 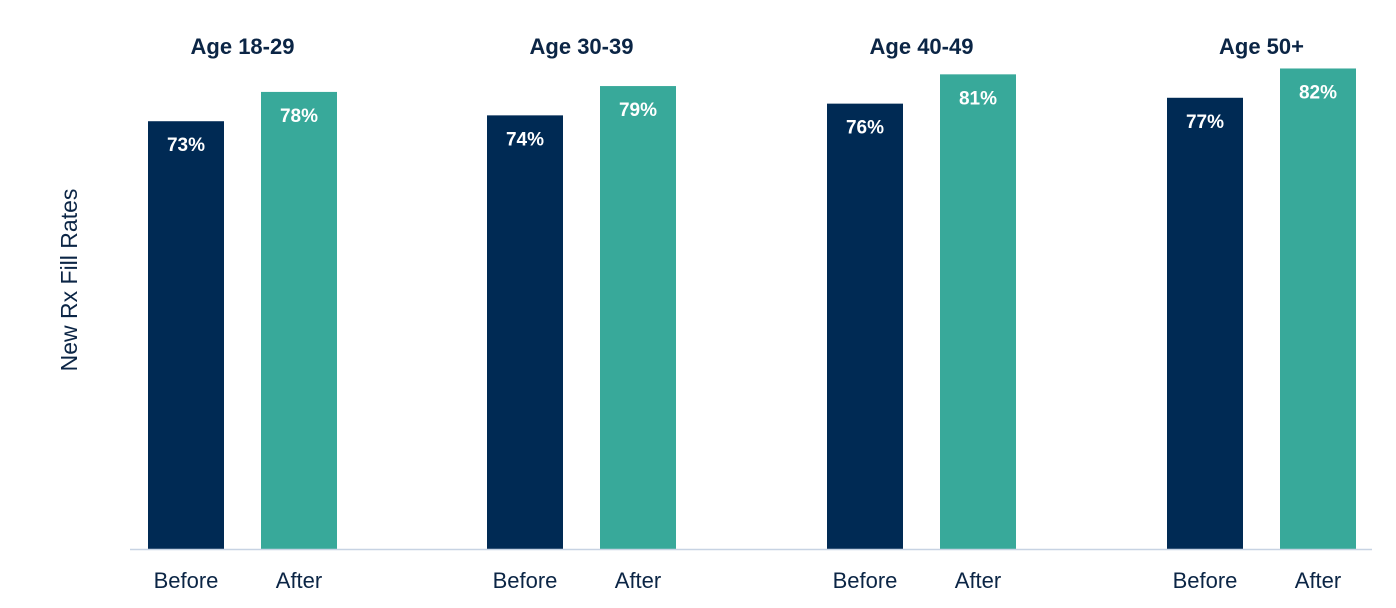 What do you see at coordinates (186, 145) in the screenshot?
I see `data-label: 73%` at bounding box center [186, 145].